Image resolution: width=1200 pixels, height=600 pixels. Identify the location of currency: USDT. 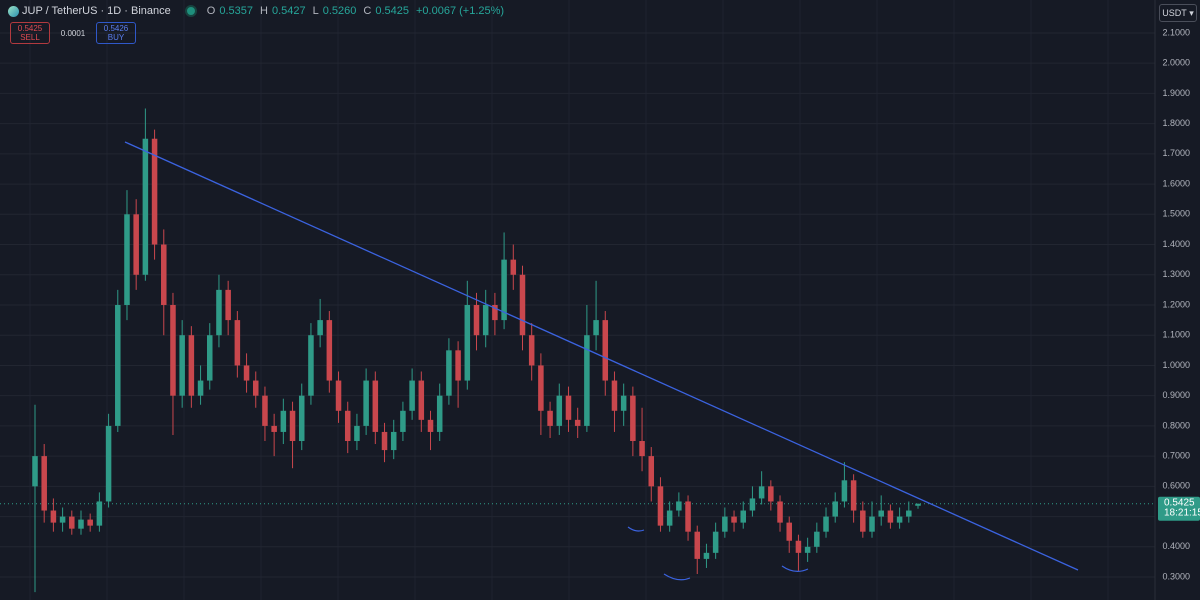
(1174, 13).